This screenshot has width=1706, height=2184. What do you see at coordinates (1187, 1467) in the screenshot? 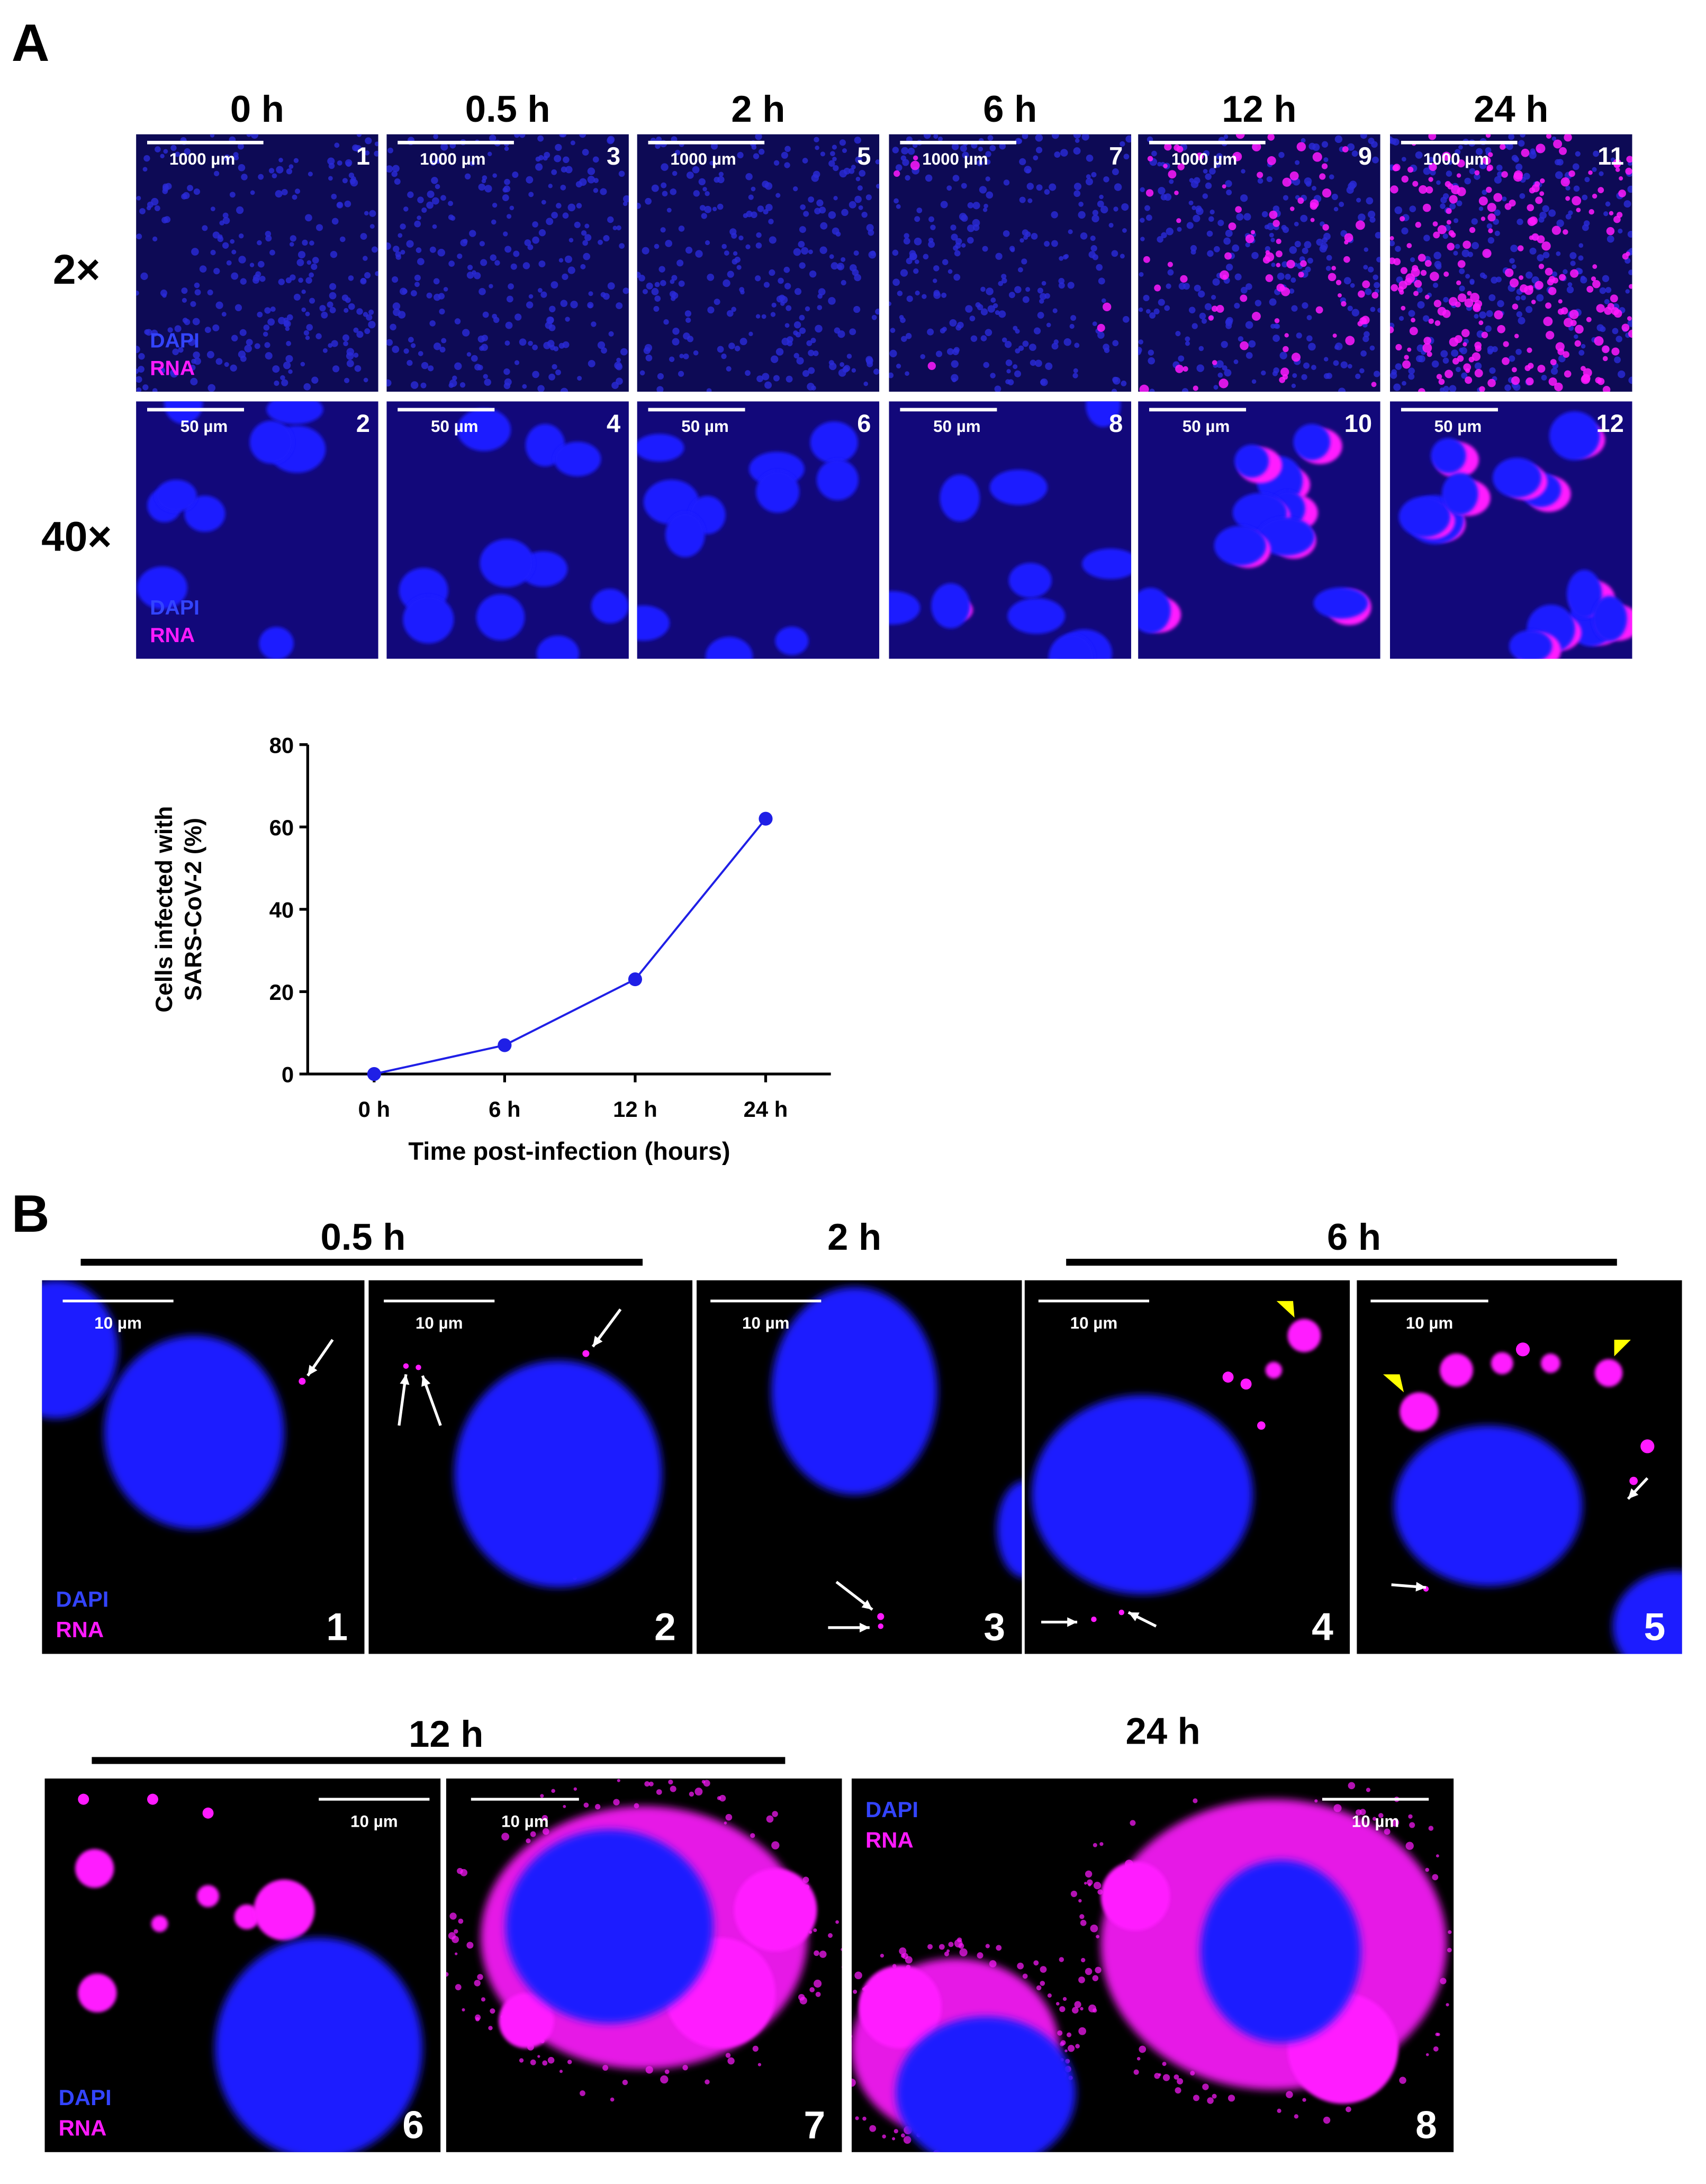
I see `micrograph` at bounding box center [1187, 1467].